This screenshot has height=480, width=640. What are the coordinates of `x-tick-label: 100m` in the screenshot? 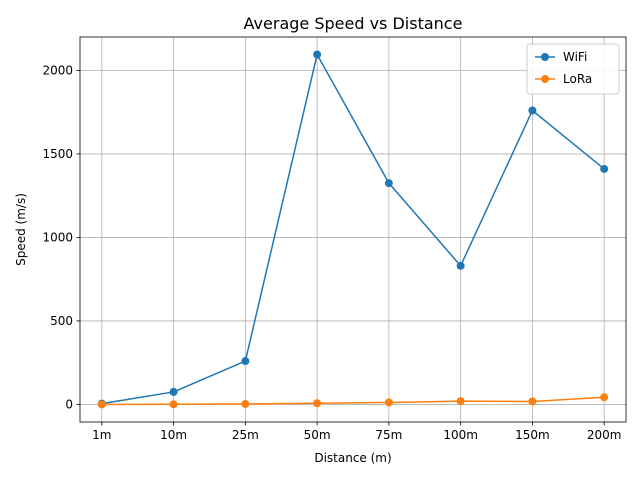 It's located at (460, 435).